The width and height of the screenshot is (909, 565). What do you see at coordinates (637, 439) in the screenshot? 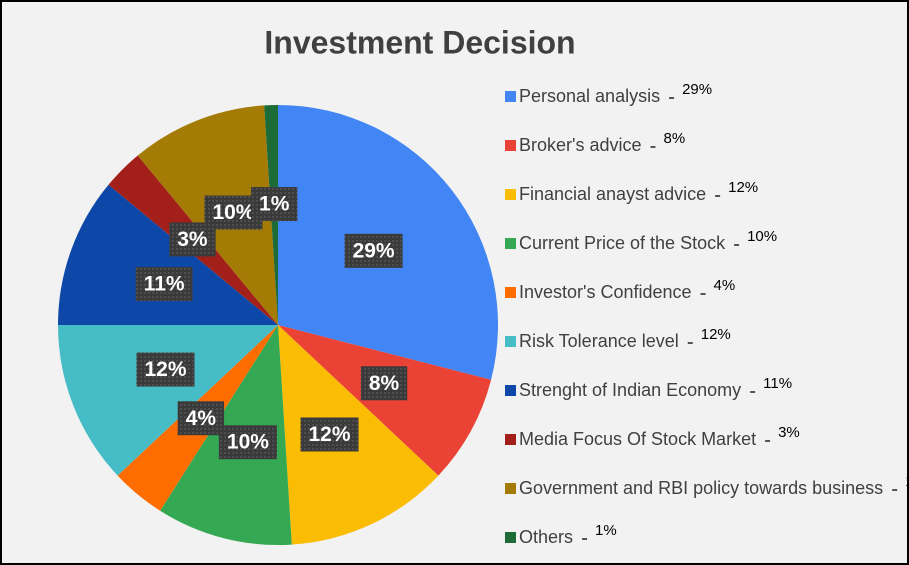
I see `legend-label: Media Focus Of Stock Market` at bounding box center [637, 439].